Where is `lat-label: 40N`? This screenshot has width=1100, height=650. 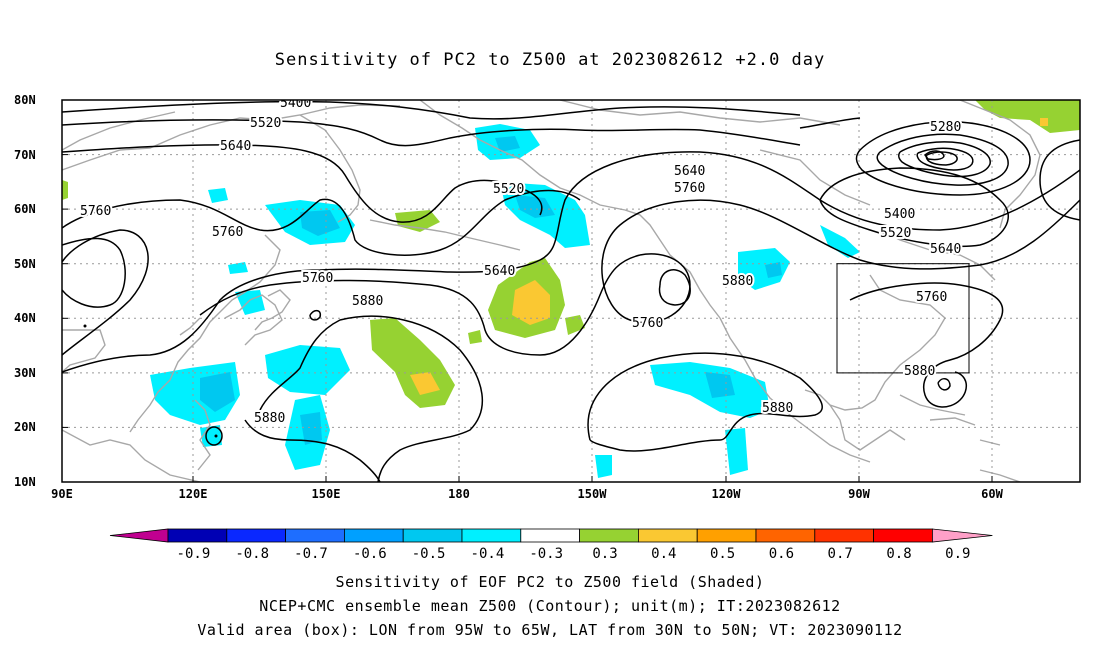 lat-label: 40N is located at coordinates (25, 318).